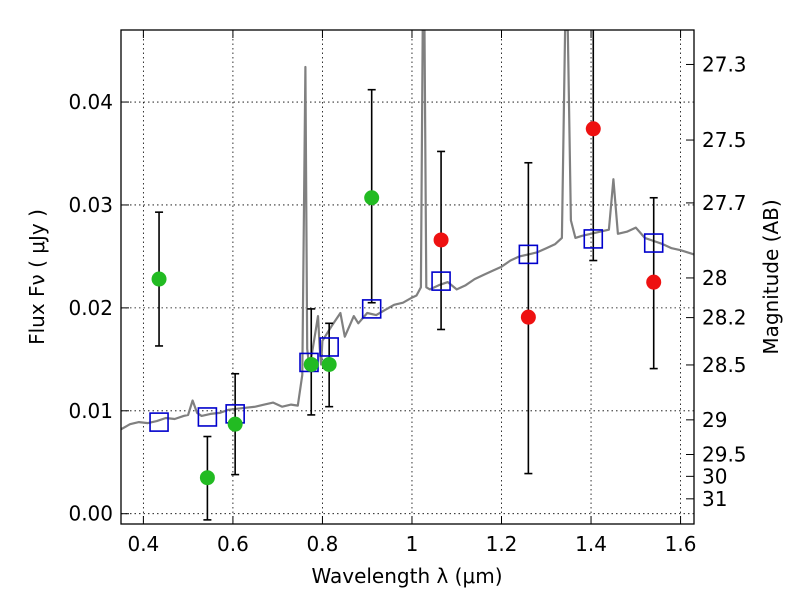 This screenshot has width=800, height=600. What do you see at coordinates (771, 276) in the screenshot?
I see `y-axis-label-right: Magnitude (AB)` at bounding box center [771, 276].